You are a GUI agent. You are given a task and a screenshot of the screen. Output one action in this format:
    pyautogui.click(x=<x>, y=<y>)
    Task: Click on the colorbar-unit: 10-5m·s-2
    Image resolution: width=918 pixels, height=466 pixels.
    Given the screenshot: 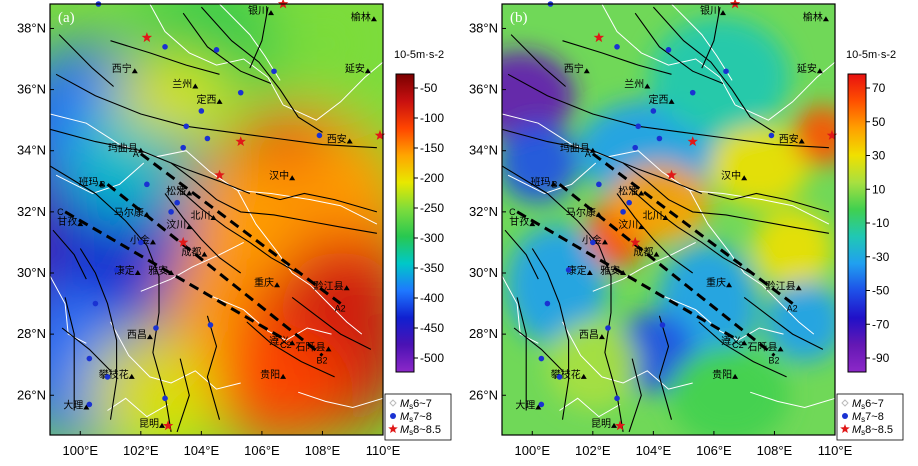 What is the action you would take?
    pyautogui.click(x=871, y=55)
    